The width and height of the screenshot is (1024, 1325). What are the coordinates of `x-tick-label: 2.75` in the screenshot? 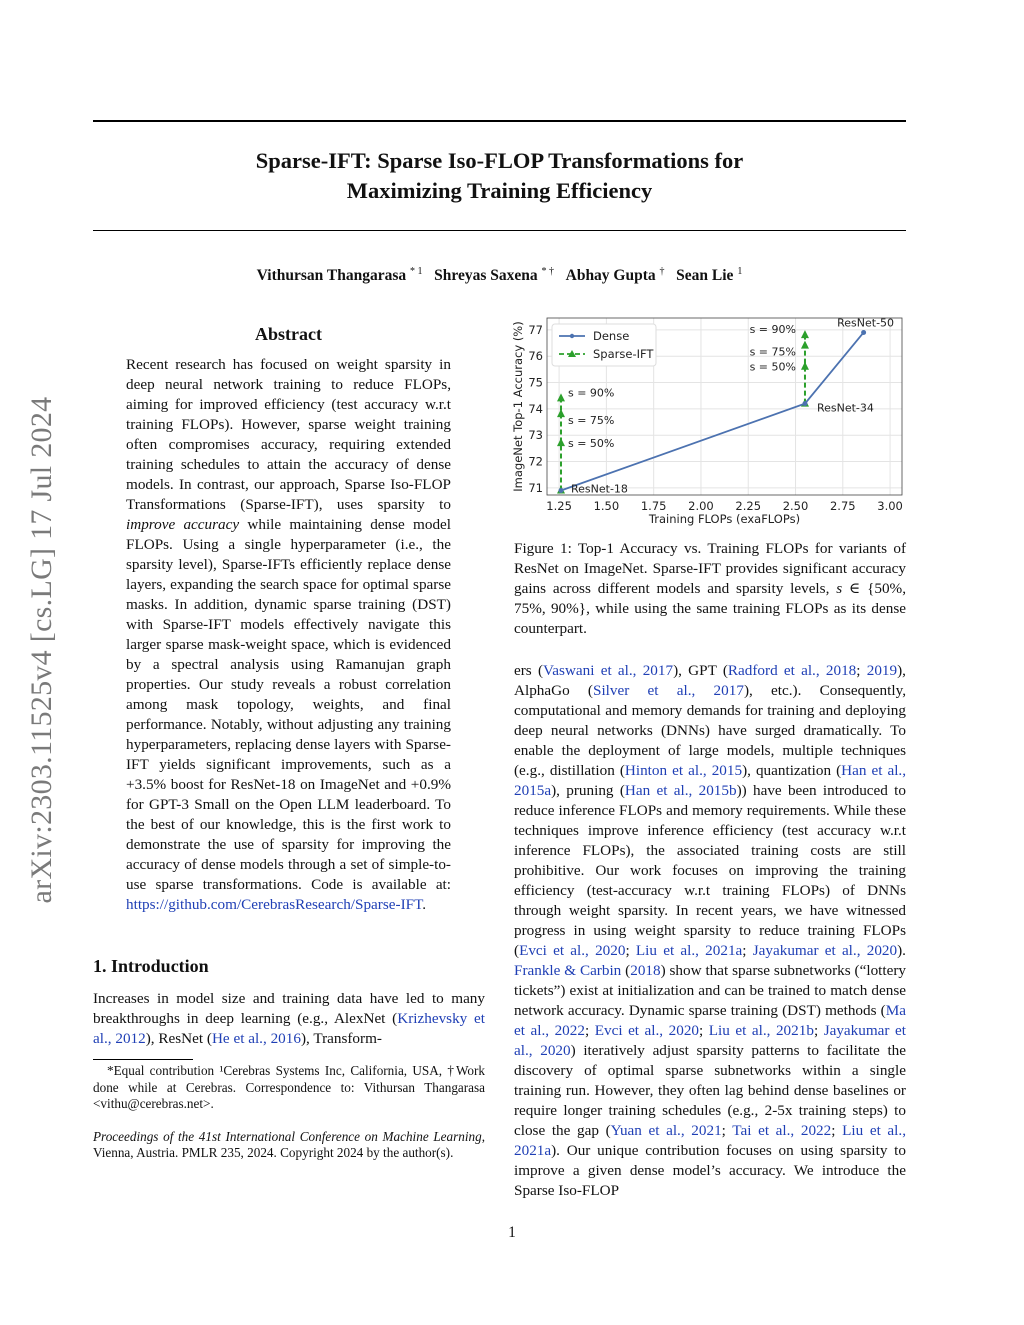 It's located at (843, 506).